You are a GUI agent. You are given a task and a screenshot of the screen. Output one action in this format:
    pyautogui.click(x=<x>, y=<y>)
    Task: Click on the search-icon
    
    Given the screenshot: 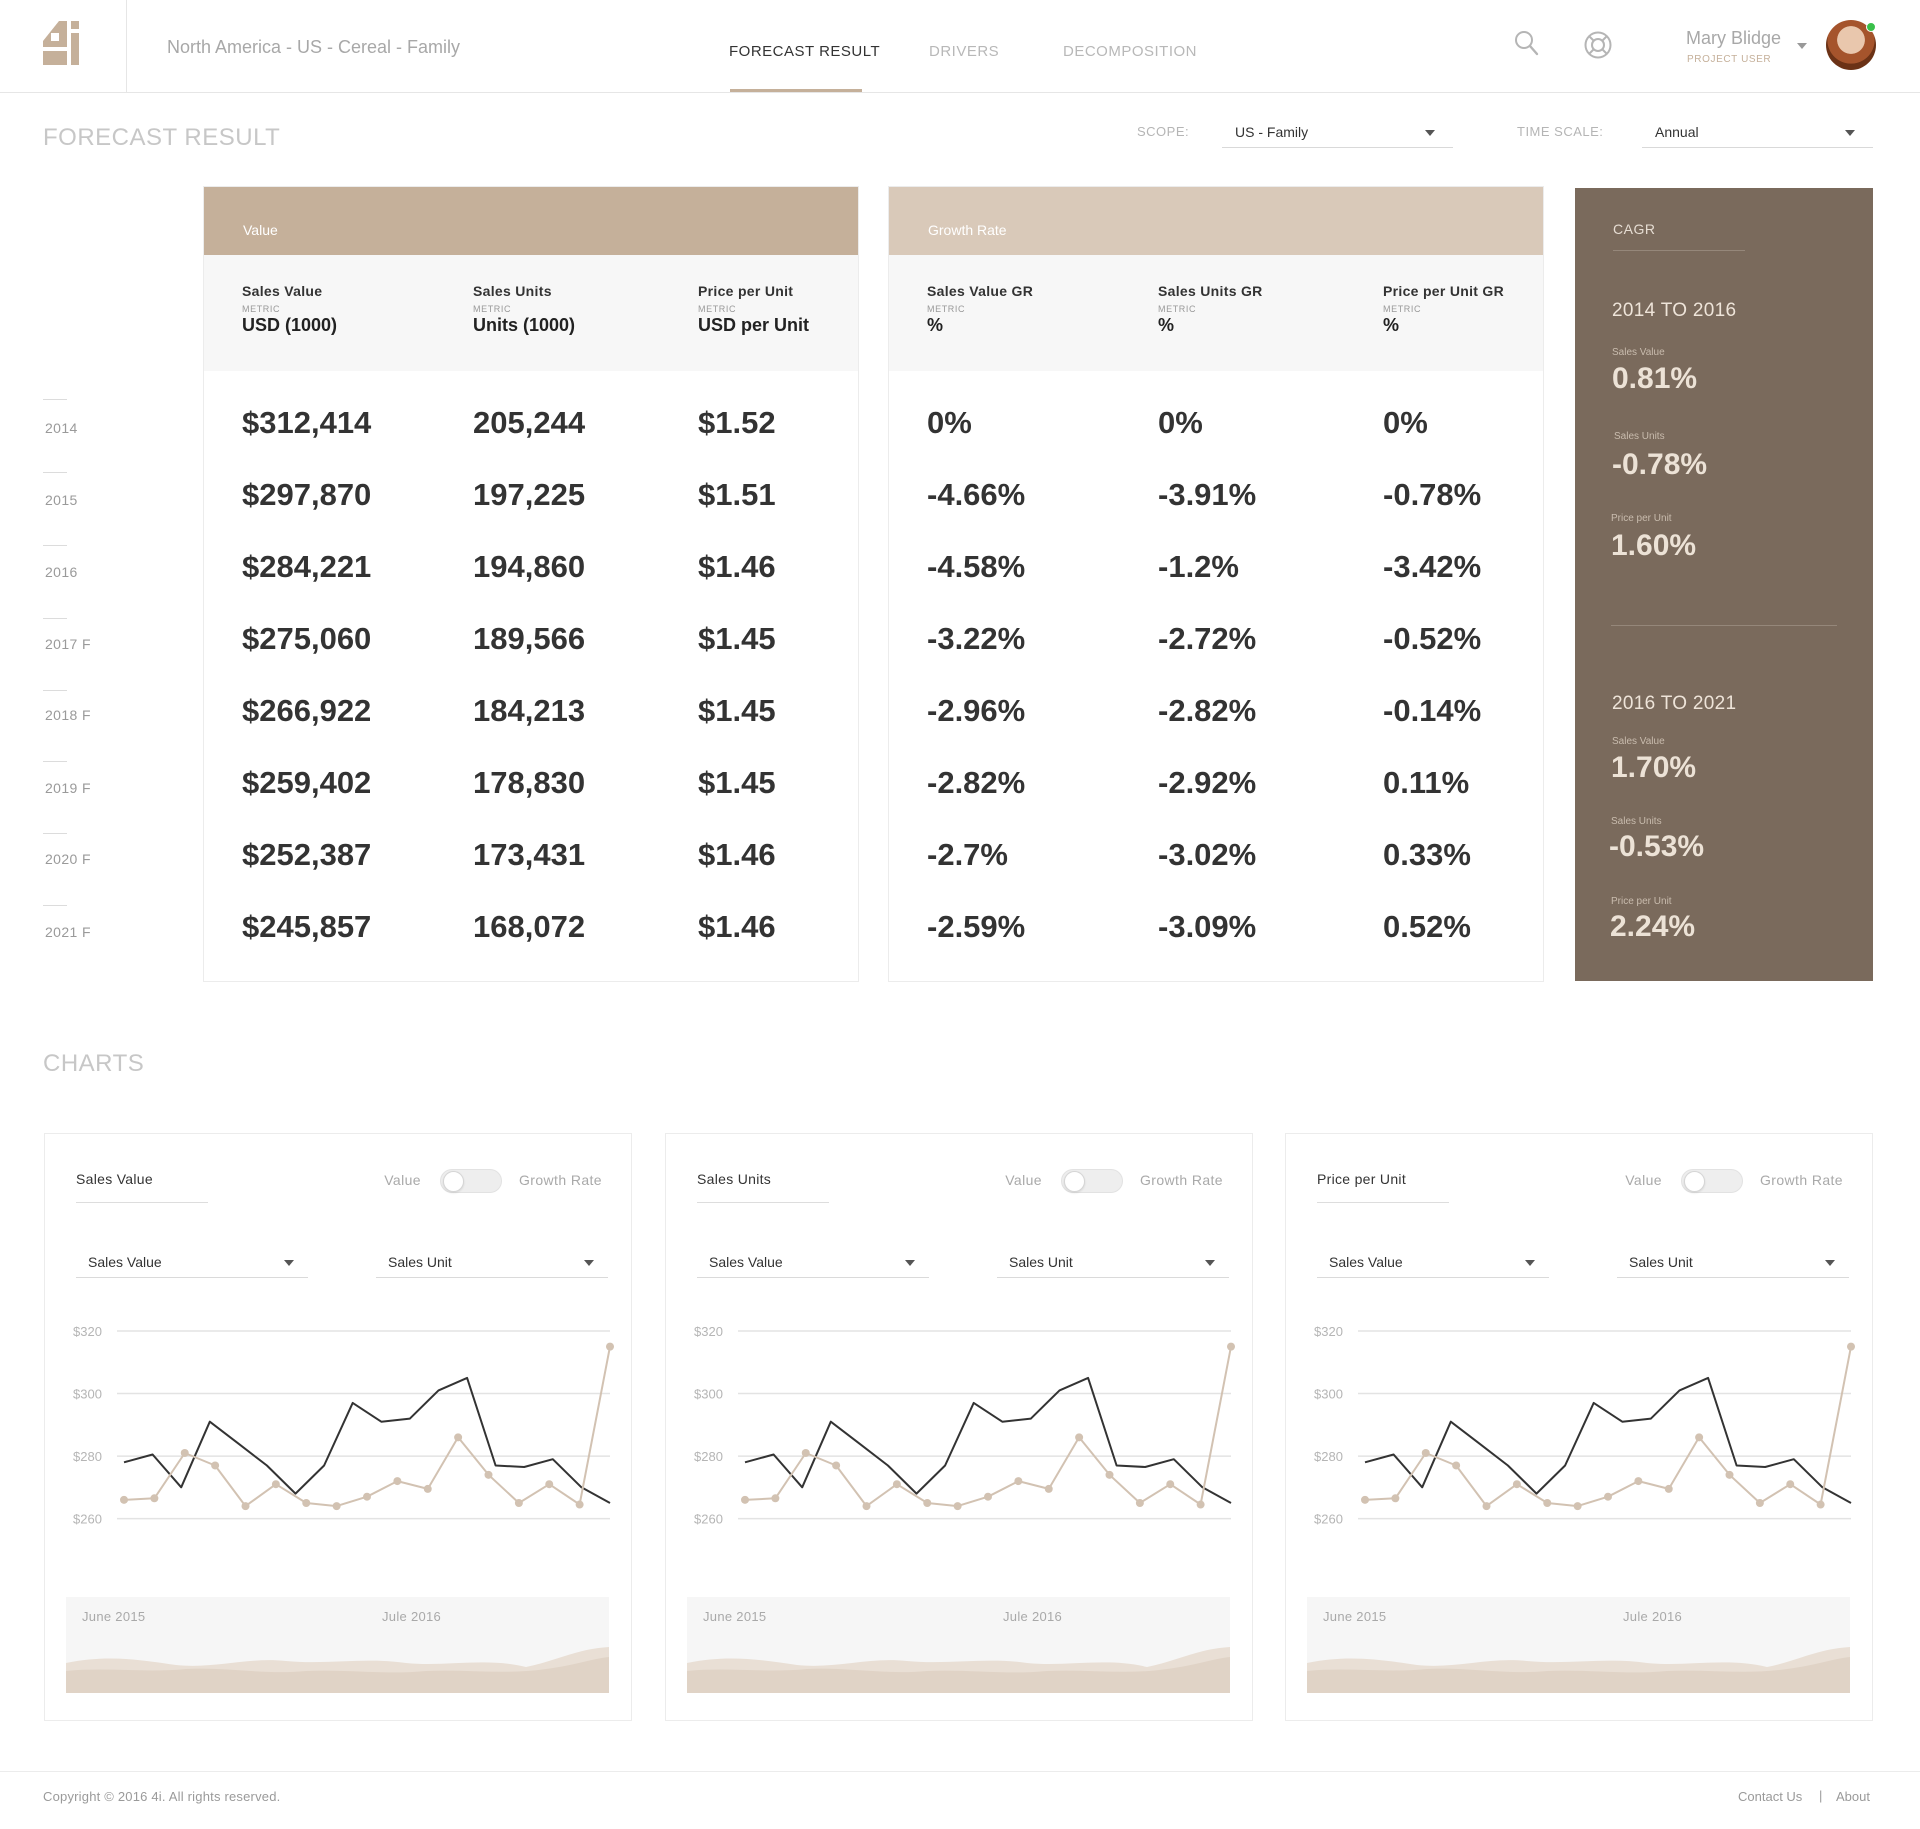 What is the action you would take?
    pyautogui.click(x=1527, y=44)
    